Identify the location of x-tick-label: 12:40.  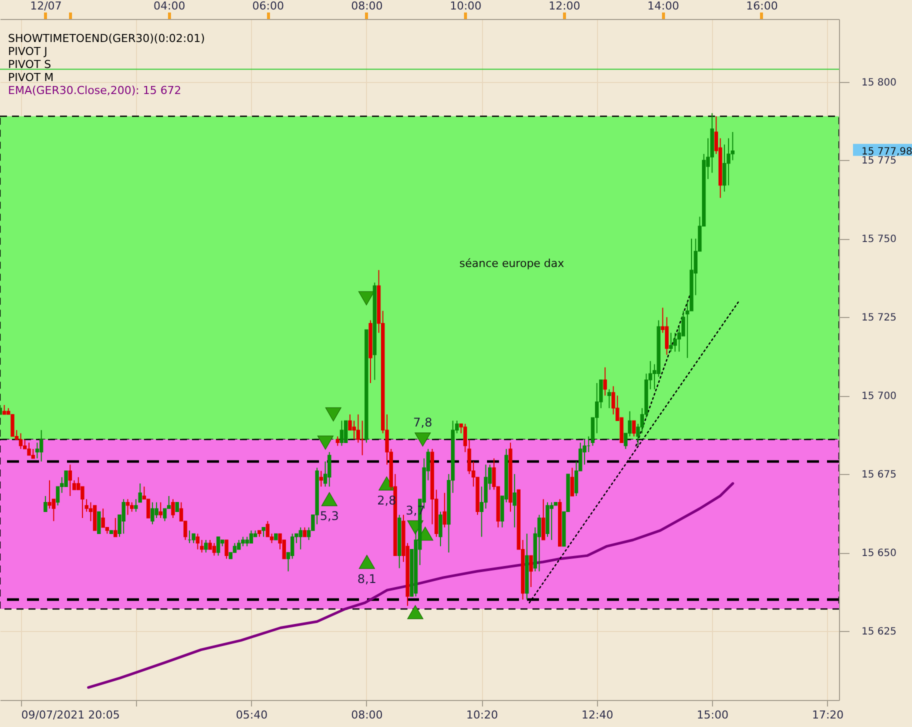
(598, 715).